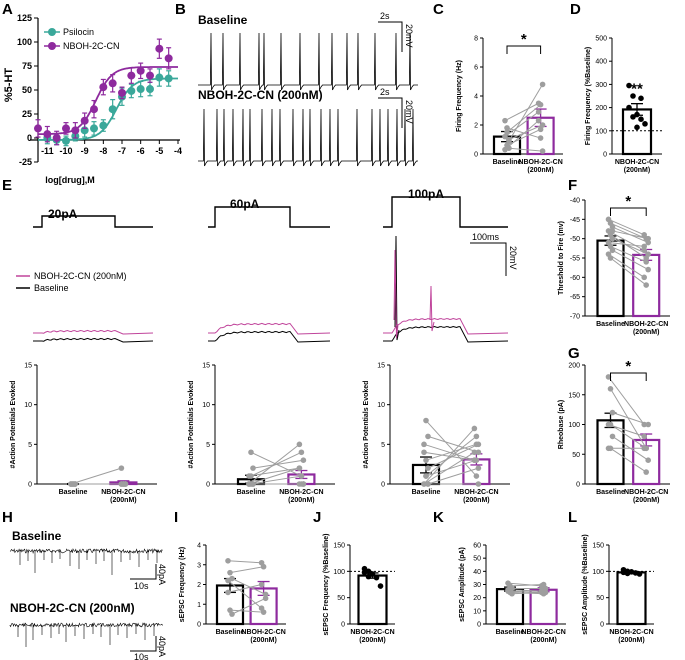  Describe the element at coordinates (71, 282) in the screenshot. I see `e-legend: NBOH-2C-CN (200nM) Baseline` at that location.